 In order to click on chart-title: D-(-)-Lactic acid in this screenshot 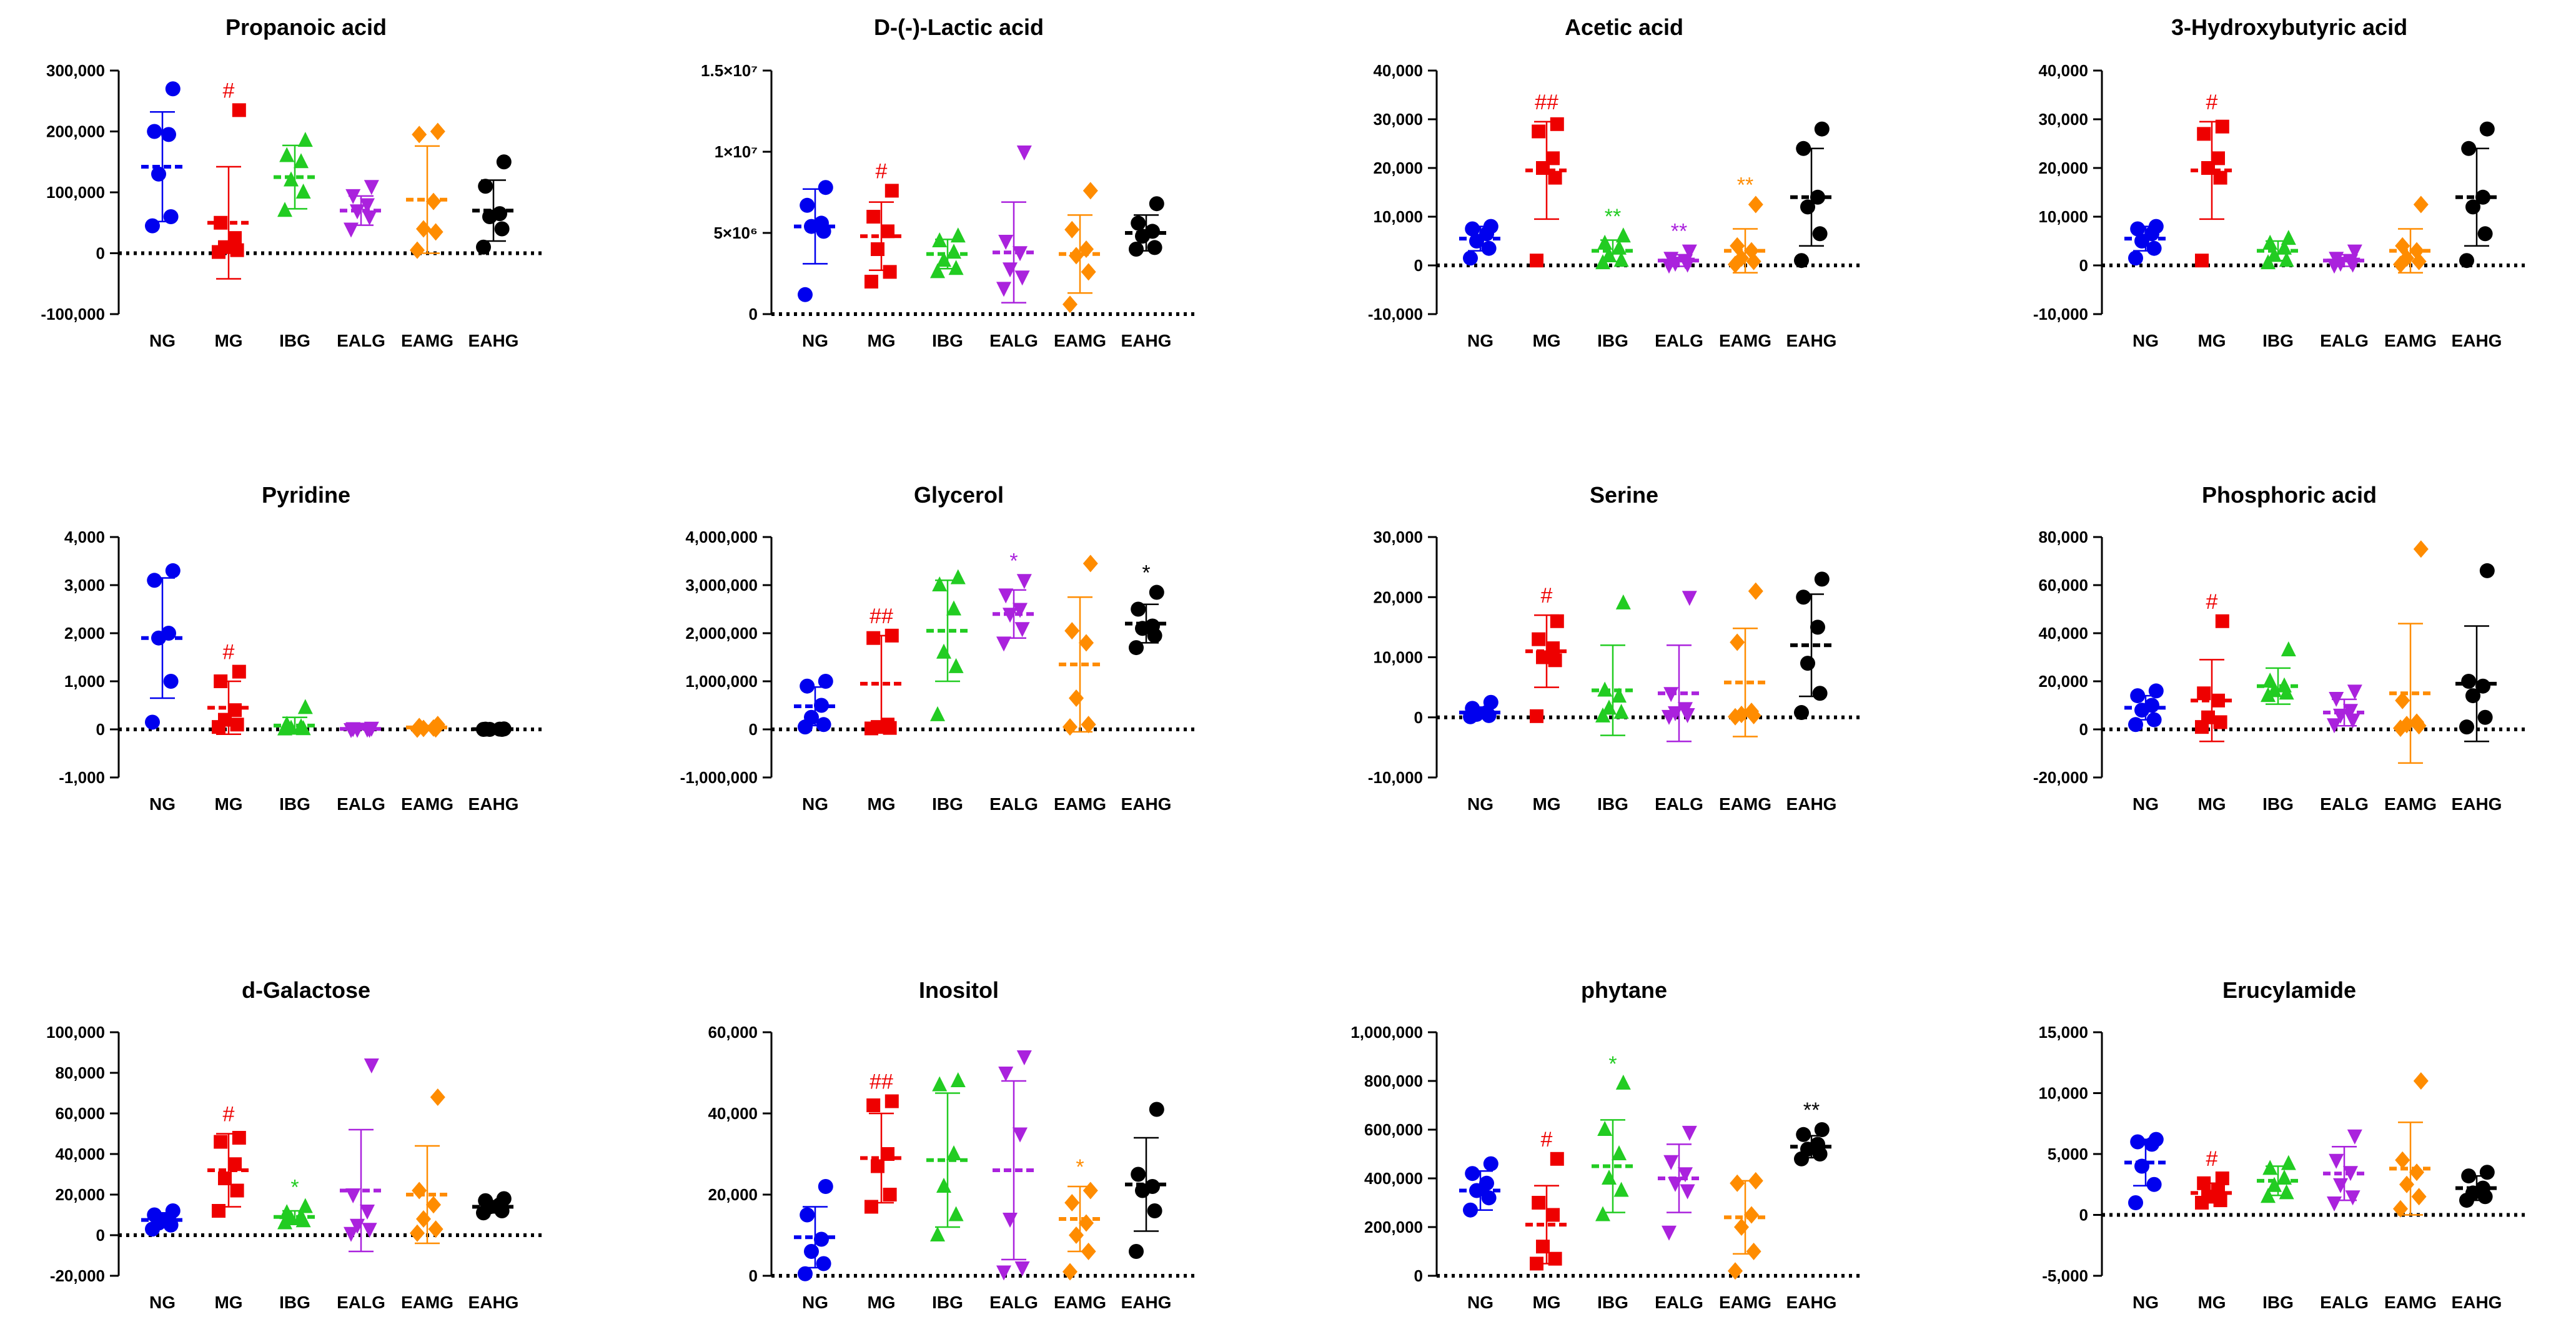, I will do `click(959, 27)`.